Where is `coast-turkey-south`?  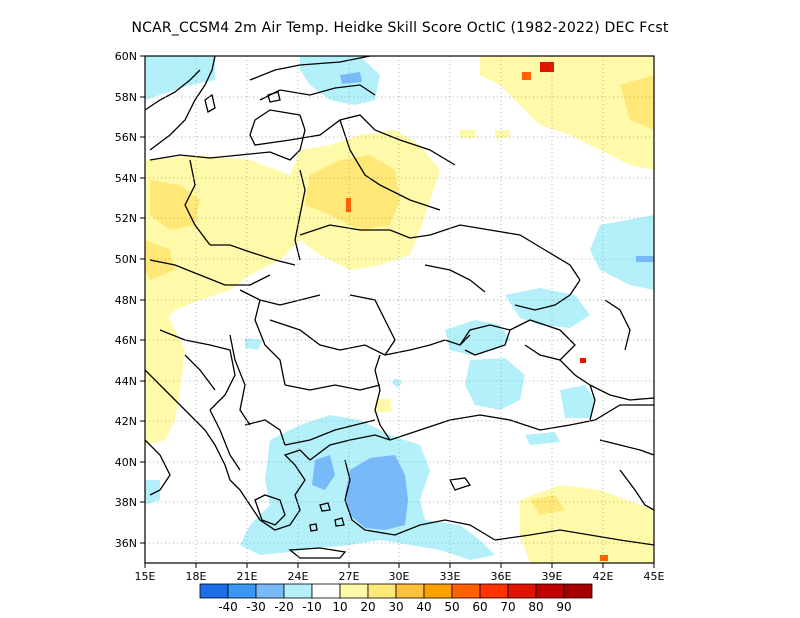
coast-turkey-south is located at coordinates (430, 530).